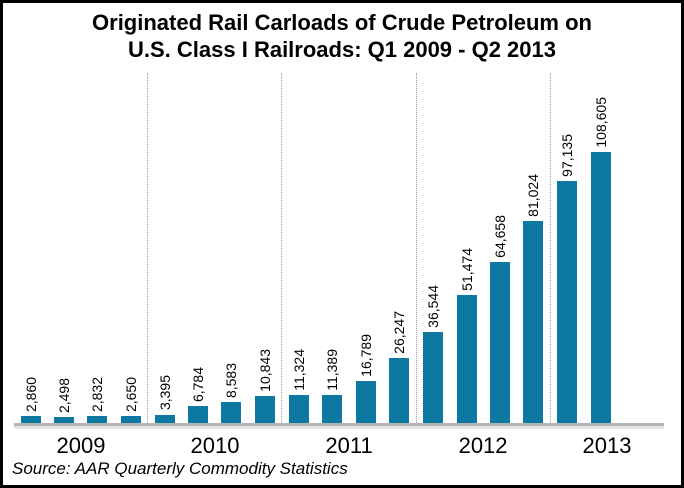 This screenshot has height=488, width=684. Describe the element at coordinates (164, 393) in the screenshot. I see `bar-value-label: 3,395` at that location.